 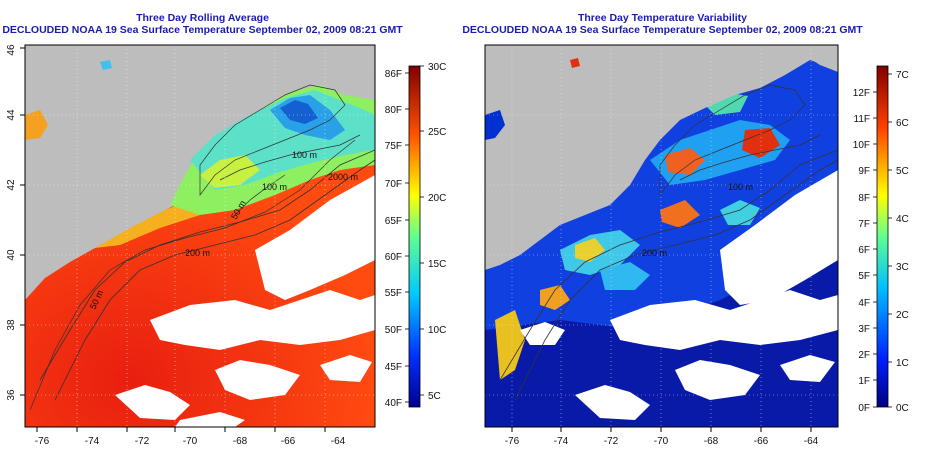 What do you see at coordinates (393, 403) in the screenshot?
I see `colorbar-f-label: 40F` at bounding box center [393, 403].